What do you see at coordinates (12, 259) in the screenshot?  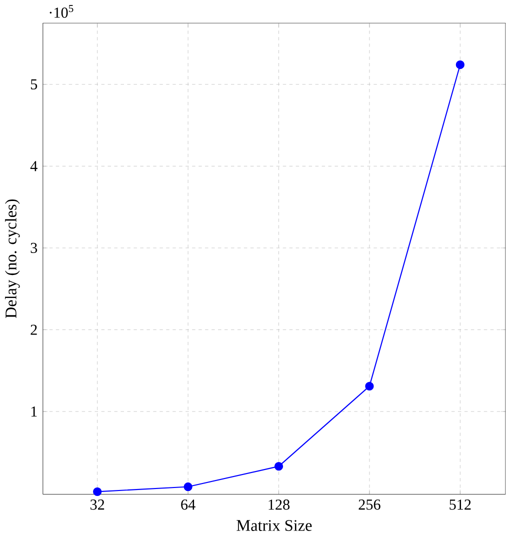 I see `y-axis-title: Delay (no. cycles)` at bounding box center [12, 259].